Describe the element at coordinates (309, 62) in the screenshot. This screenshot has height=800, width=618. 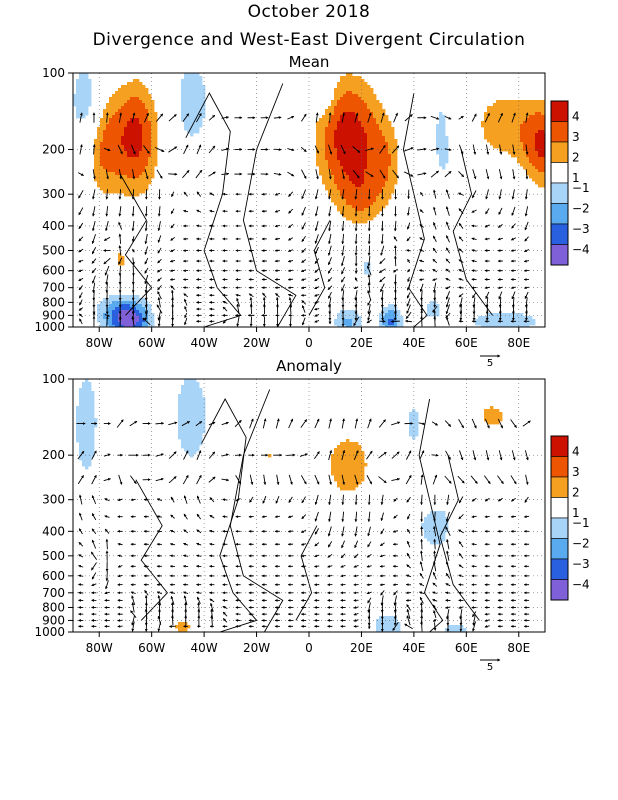
I see `panel-title: Mean` at that location.